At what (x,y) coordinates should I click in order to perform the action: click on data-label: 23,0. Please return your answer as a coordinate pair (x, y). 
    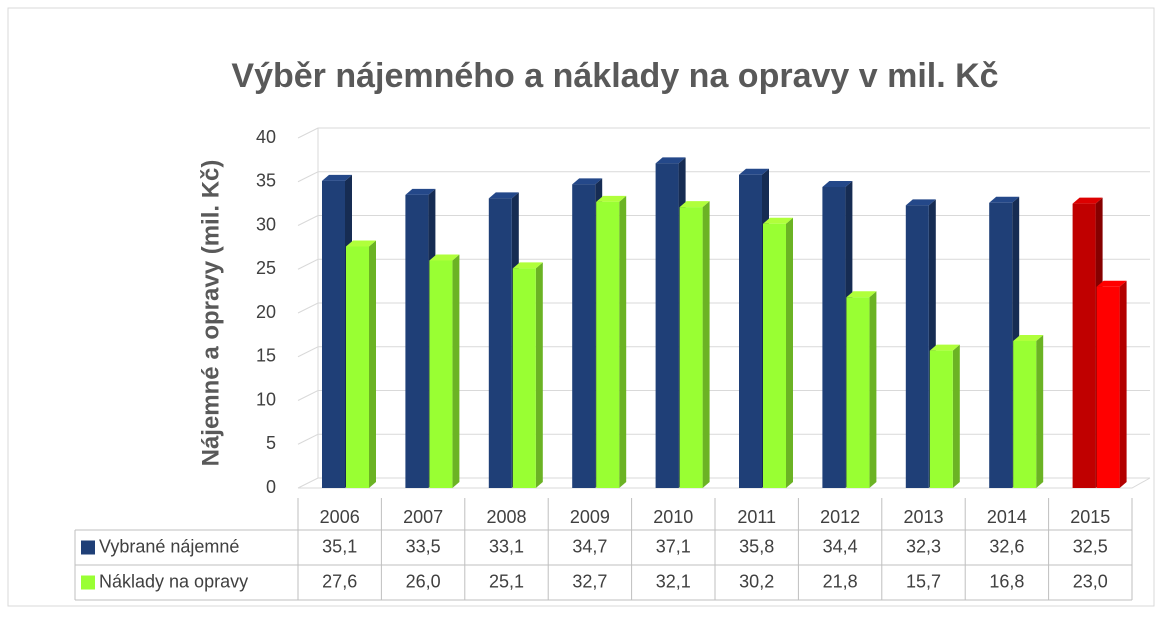
    Looking at the image, I should click on (1090, 581).